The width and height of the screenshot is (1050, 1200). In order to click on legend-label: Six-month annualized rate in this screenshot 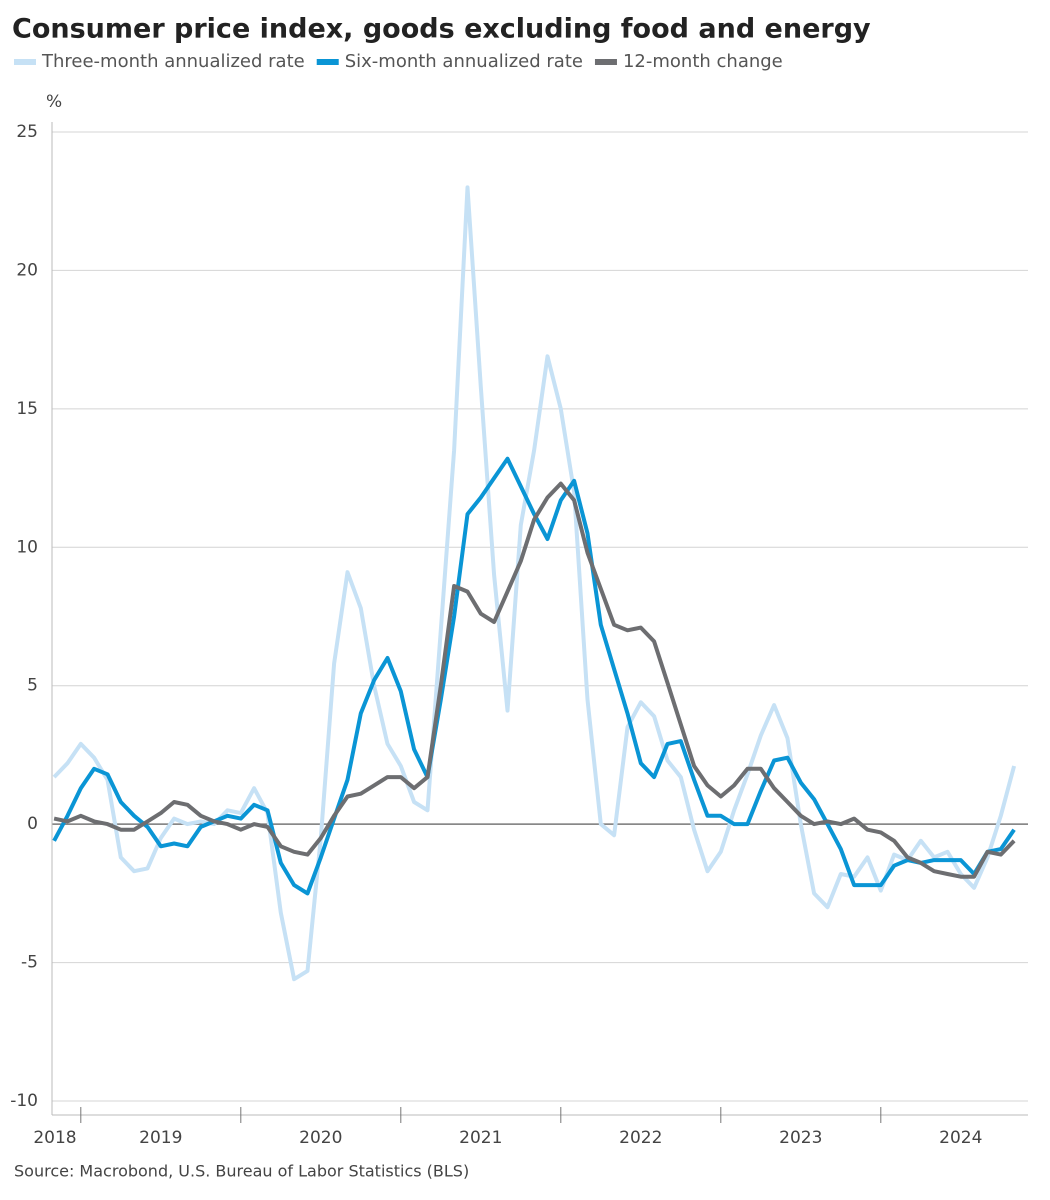, I will do `click(464, 61)`.